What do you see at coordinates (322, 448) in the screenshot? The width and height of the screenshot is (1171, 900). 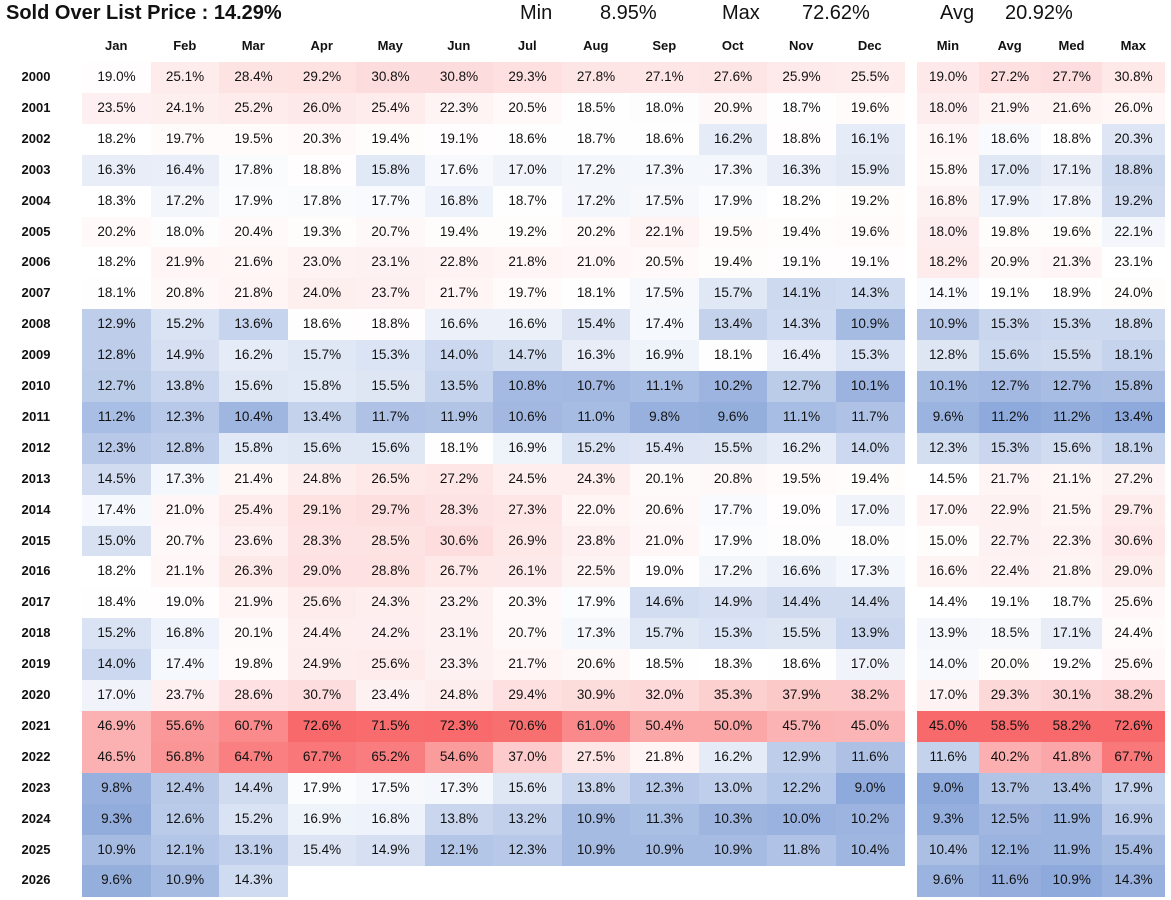 I see `heatmap-cell: 15.6%` at bounding box center [322, 448].